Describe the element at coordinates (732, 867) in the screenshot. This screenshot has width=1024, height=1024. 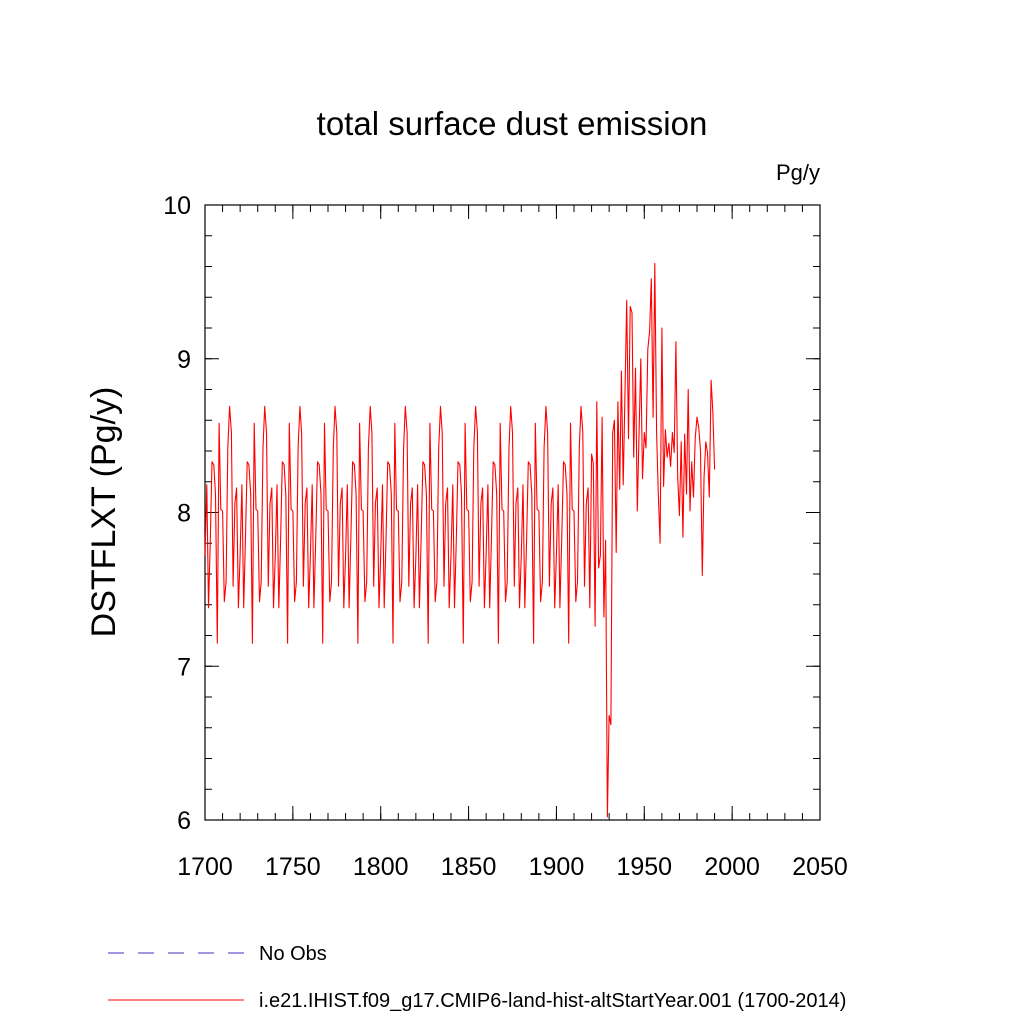
I see `x-tick-label: 2000` at that location.